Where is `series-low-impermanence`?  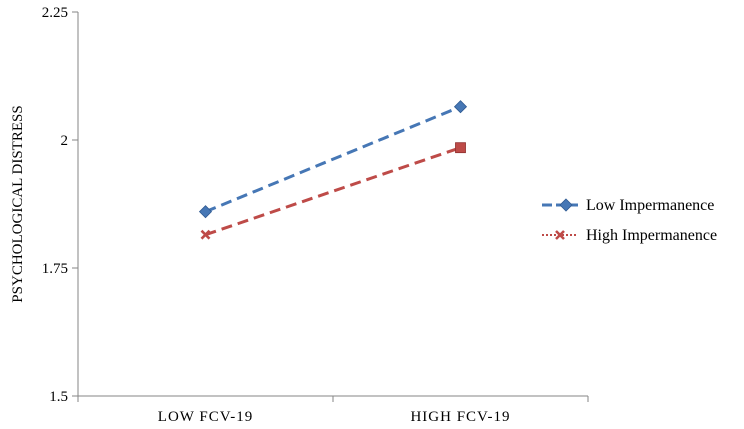 series-low-impermanence is located at coordinates (333, 159).